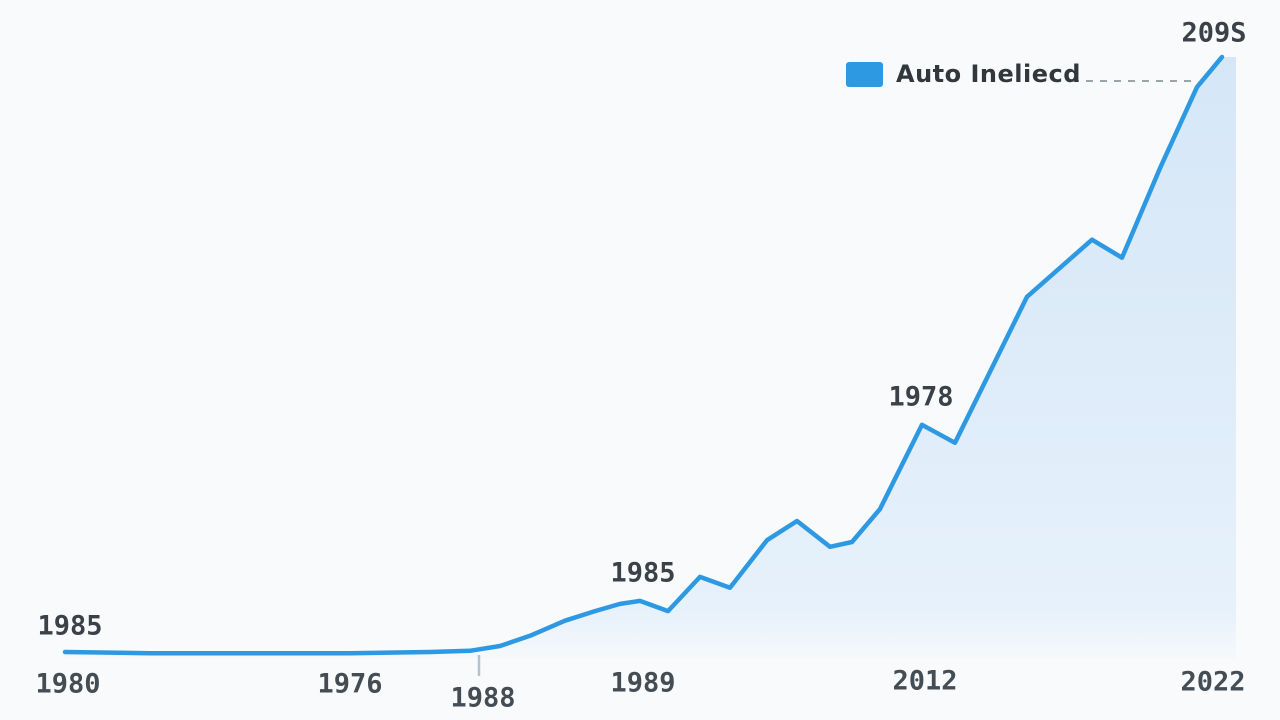 This screenshot has height=720, width=1280. Describe the element at coordinates (1213, 682) in the screenshot. I see `x-tick-label: 2022` at that location.